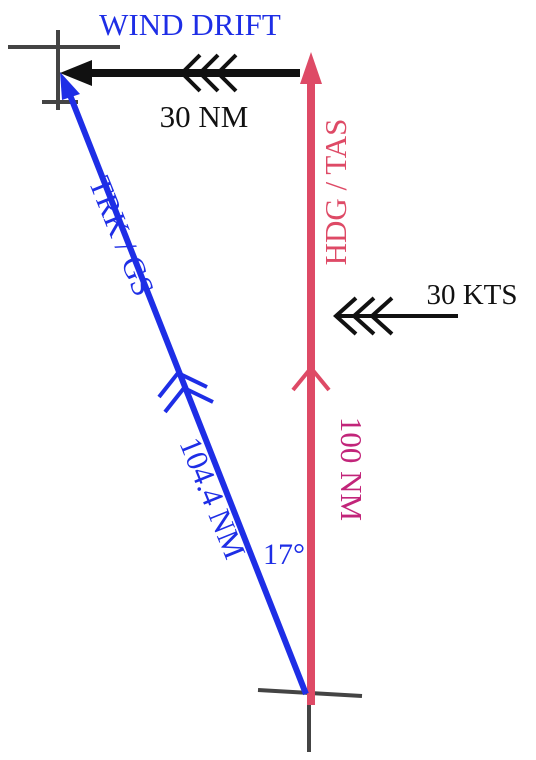 The width and height of the screenshot is (536, 760). What do you see at coordinates (351, 469) in the screenshot?
I see `heading-distance-label: 100 NM` at bounding box center [351, 469].